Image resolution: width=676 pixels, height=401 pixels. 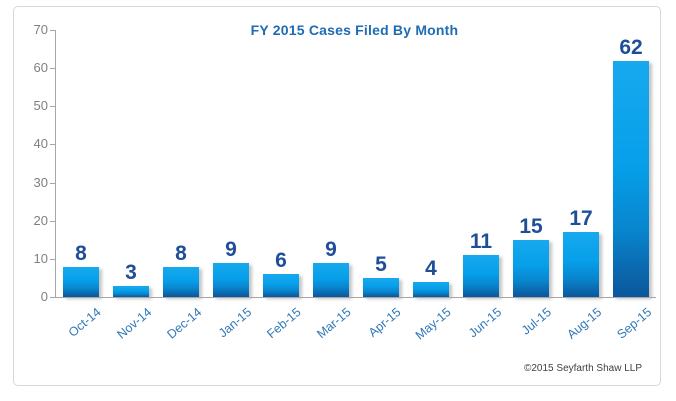 I want to click on bar-value-label-sep-15: 62, so click(x=631, y=47).